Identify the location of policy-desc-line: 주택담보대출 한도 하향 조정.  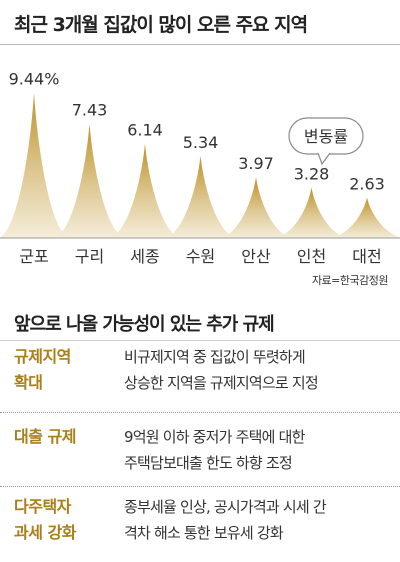
(208, 463).